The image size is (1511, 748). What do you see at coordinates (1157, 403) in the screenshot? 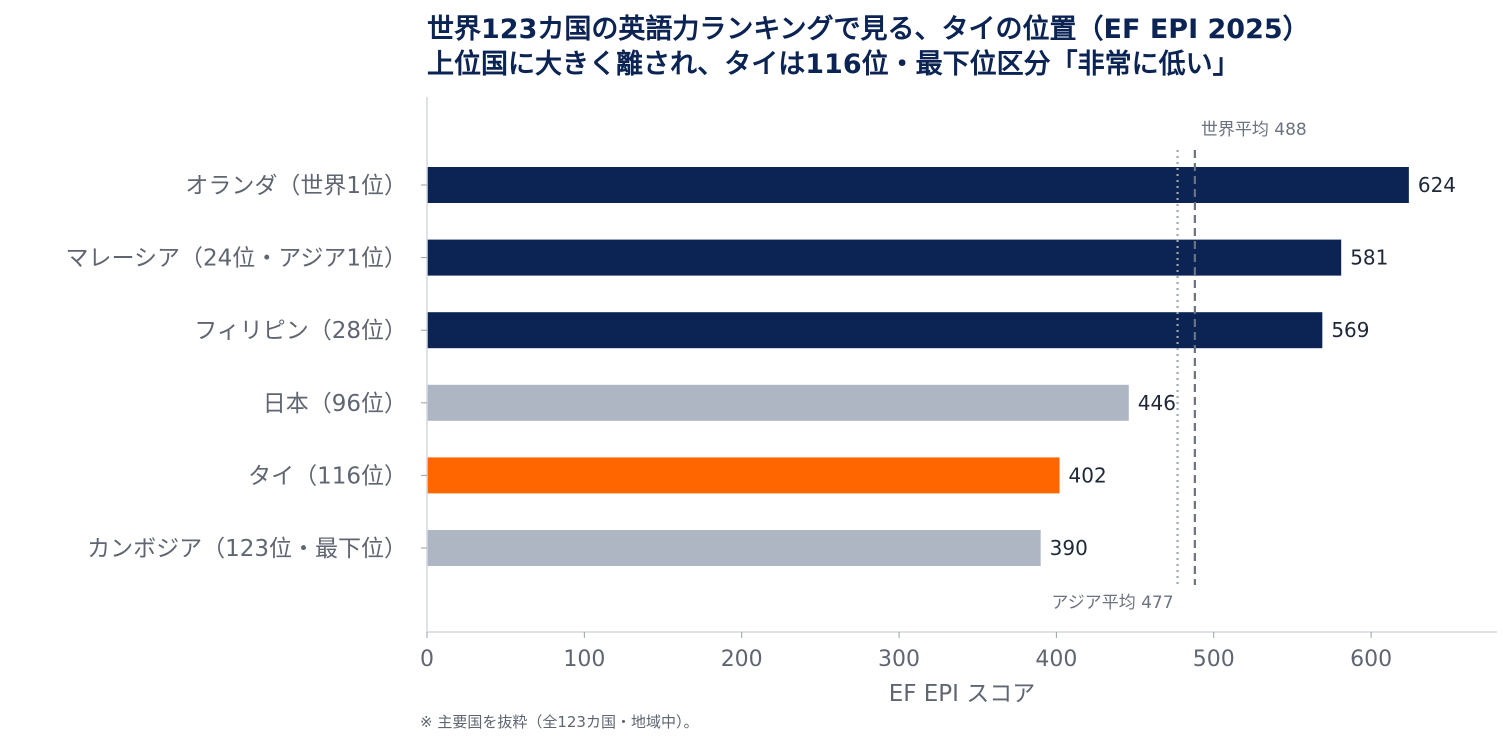
I see `value-label: 446` at bounding box center [1157, 403].